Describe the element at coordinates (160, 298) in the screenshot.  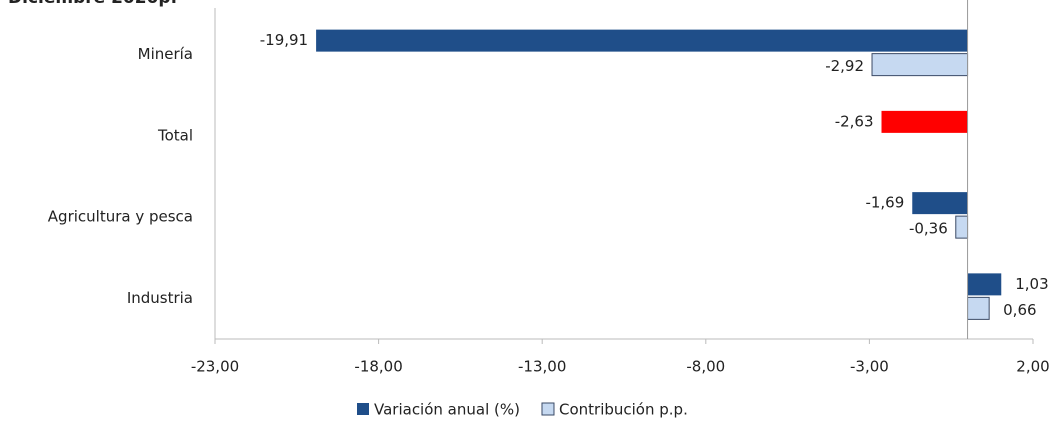
I see `y-tick-label: Industria` at that location.